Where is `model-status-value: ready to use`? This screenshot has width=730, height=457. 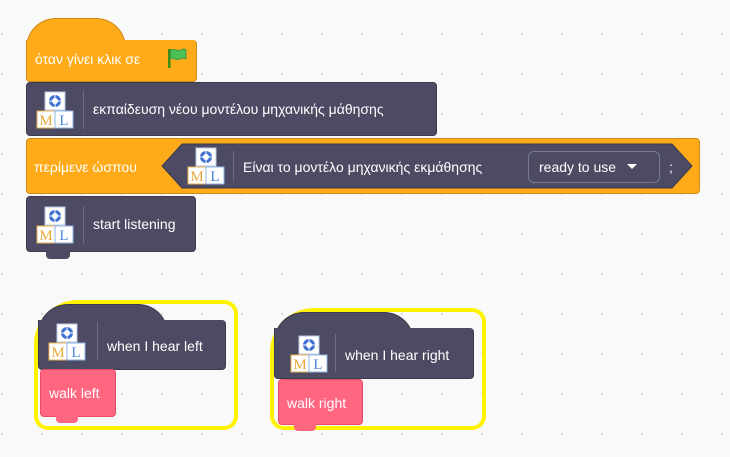
model-status-value: ready to use is located at coordinates (578, 167).